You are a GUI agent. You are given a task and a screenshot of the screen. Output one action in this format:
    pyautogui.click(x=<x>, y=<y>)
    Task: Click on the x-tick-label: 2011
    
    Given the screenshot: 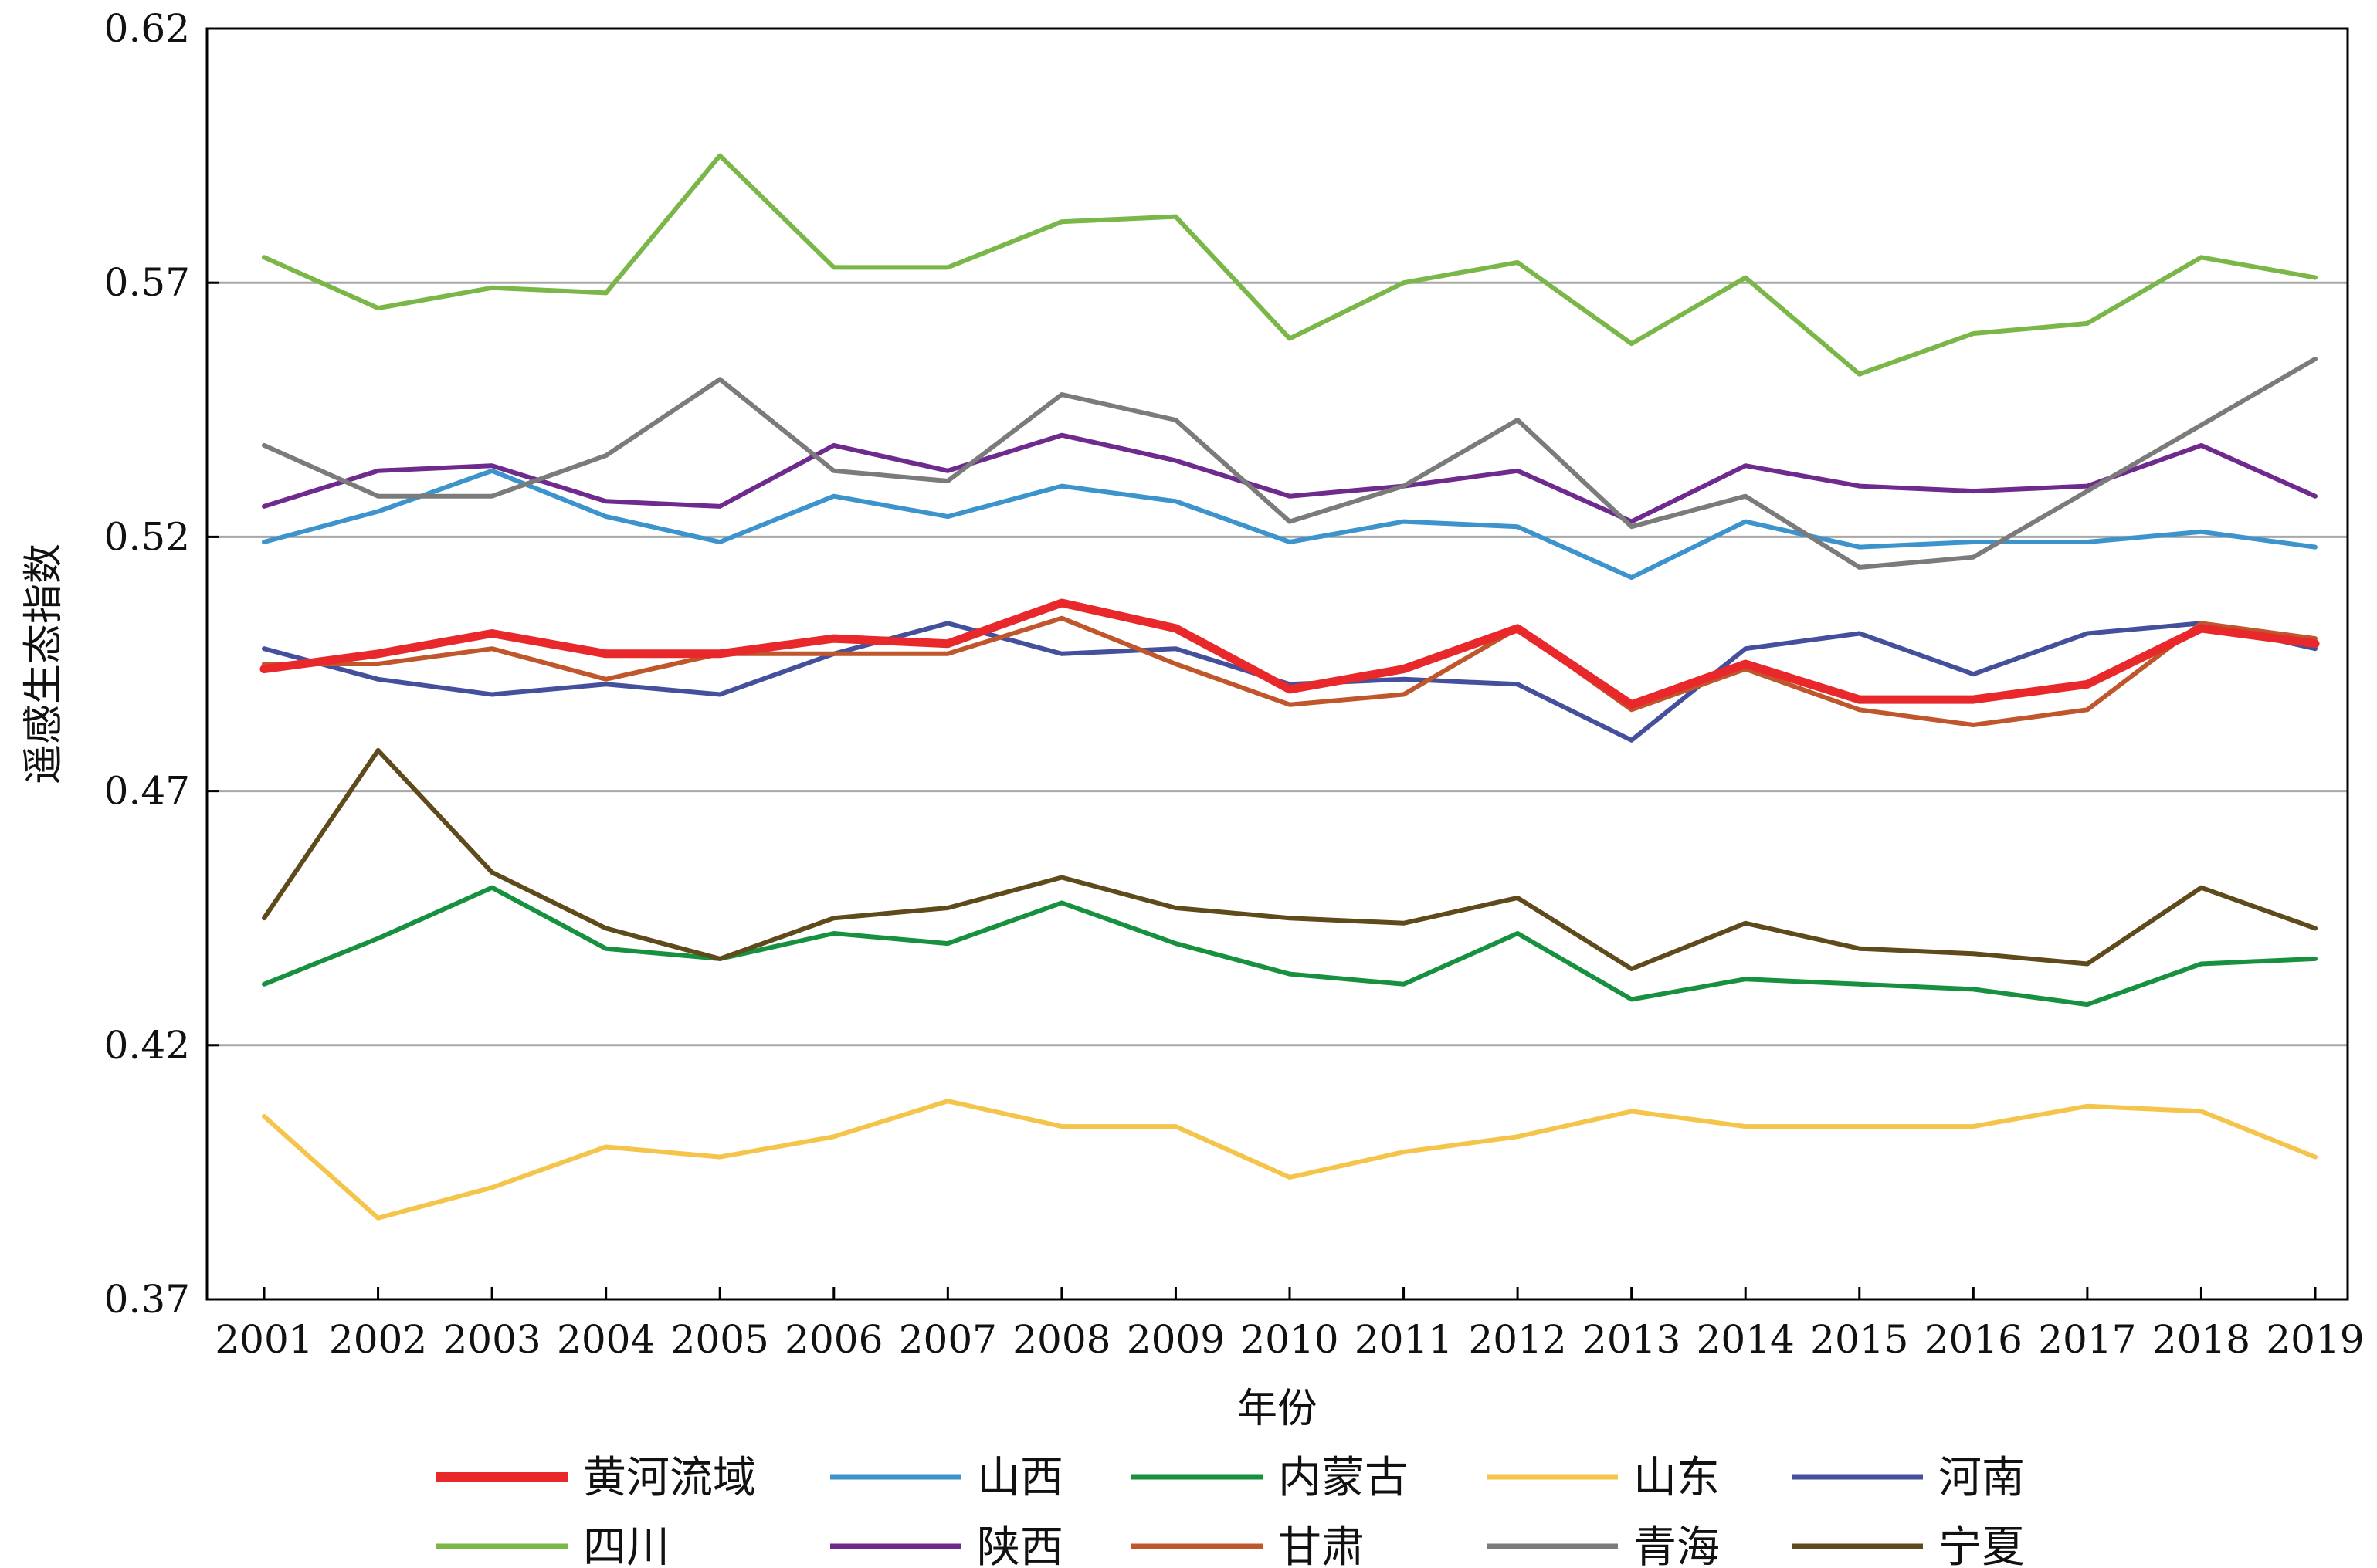 What is the action you would take?
    pyautogui.click(x=1404, y=1339)
    